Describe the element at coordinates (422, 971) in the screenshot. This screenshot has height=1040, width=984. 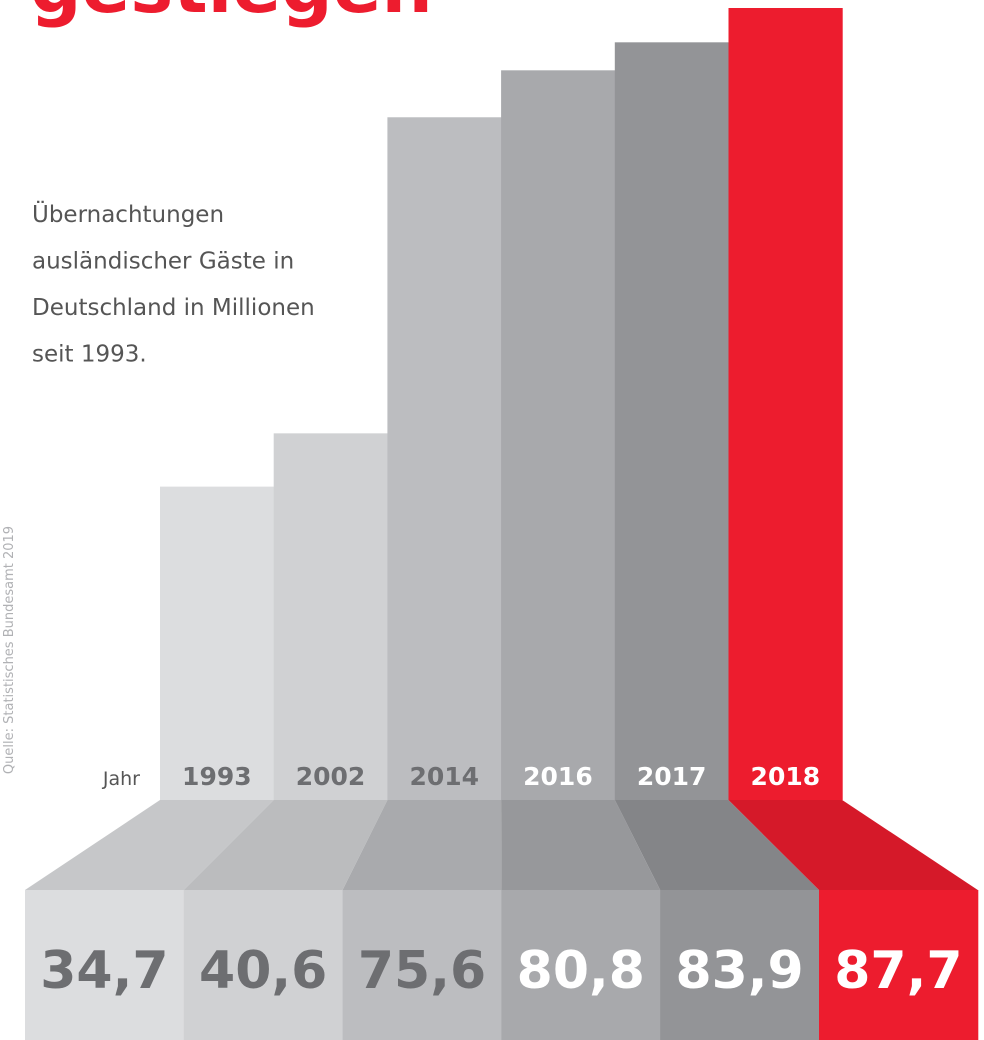
I see `value-label: 75,6` at that location.